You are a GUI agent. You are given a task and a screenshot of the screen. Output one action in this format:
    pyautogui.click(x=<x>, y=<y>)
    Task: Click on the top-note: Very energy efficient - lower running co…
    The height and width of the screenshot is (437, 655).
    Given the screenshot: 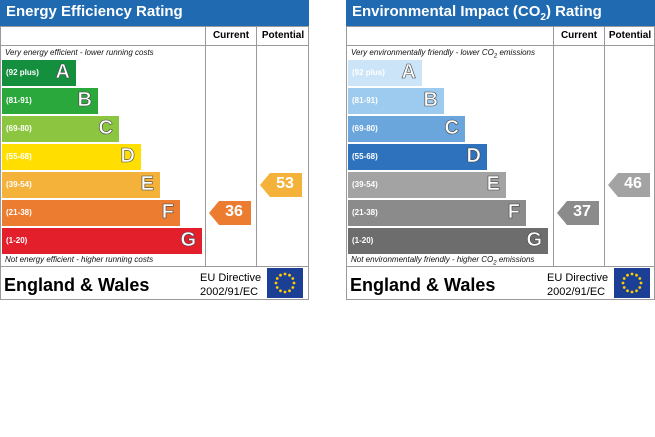 What is the action you would take?
    pyautogui.click(x=79, y=52)
    